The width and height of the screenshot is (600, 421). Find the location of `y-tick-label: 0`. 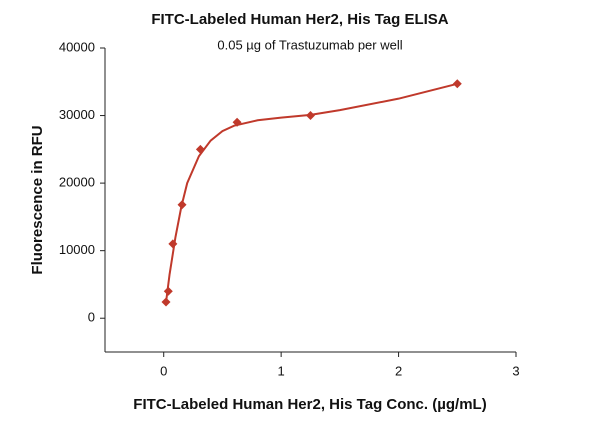

y-tick-label: 0 is located at coordinates (91, 317).